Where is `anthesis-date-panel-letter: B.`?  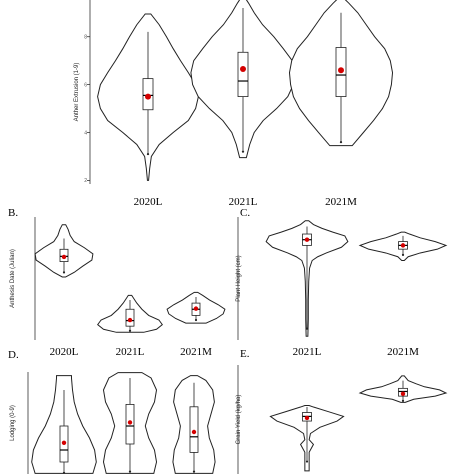
anthesis-date-panel-letter: B. is located at coordinates (13, 213).